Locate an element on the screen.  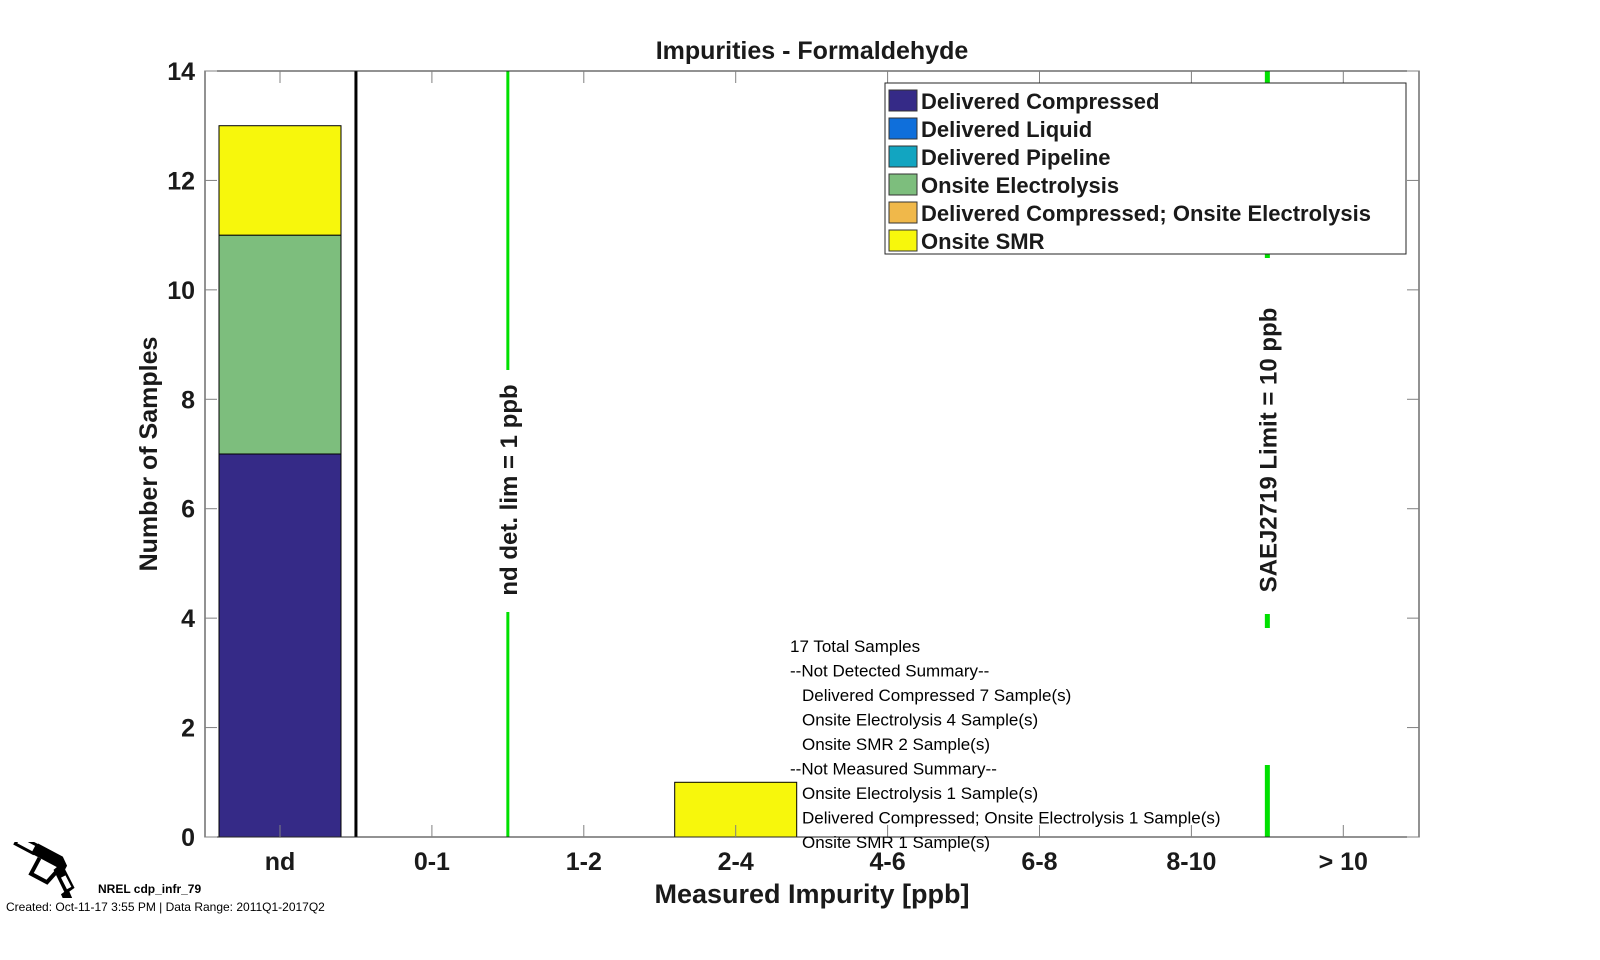
annotation-line: 17 Total Samples is located at coordinates (855, 646).